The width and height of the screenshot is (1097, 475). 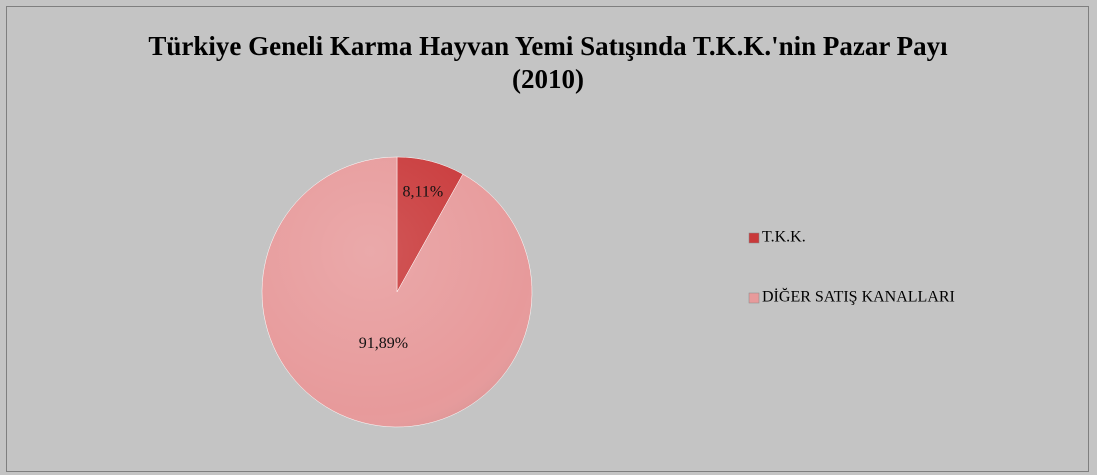 What do you see at coordinates (383, 343) in the screenshot?
I see `data-label: 91,89%` at bounding box center [383, 343].